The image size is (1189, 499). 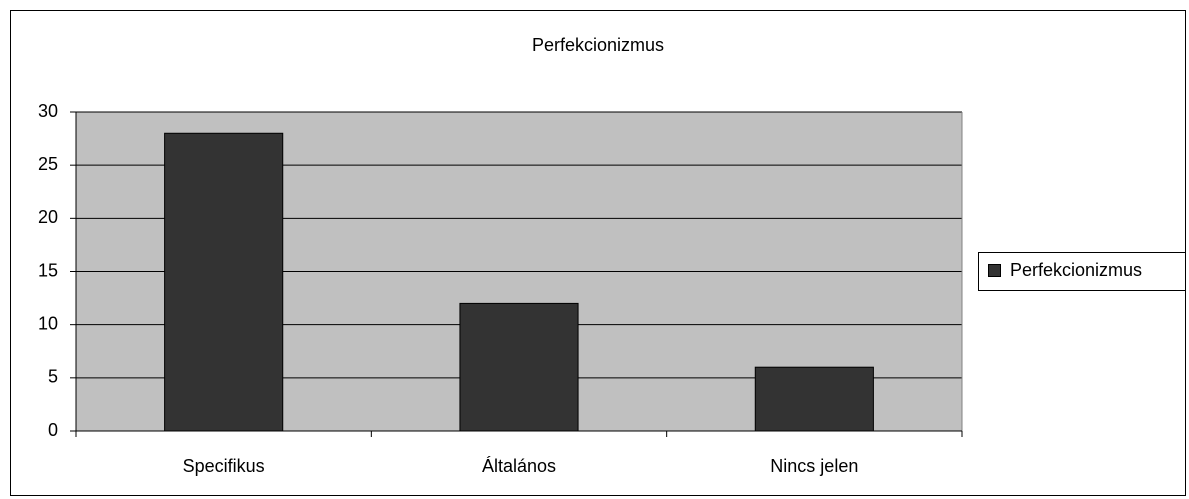 What do you see at coordinates (1076, 270) in the screenshot?
I see `legend-label: Perfekcionizmus` at bounding box center [1076, 270].